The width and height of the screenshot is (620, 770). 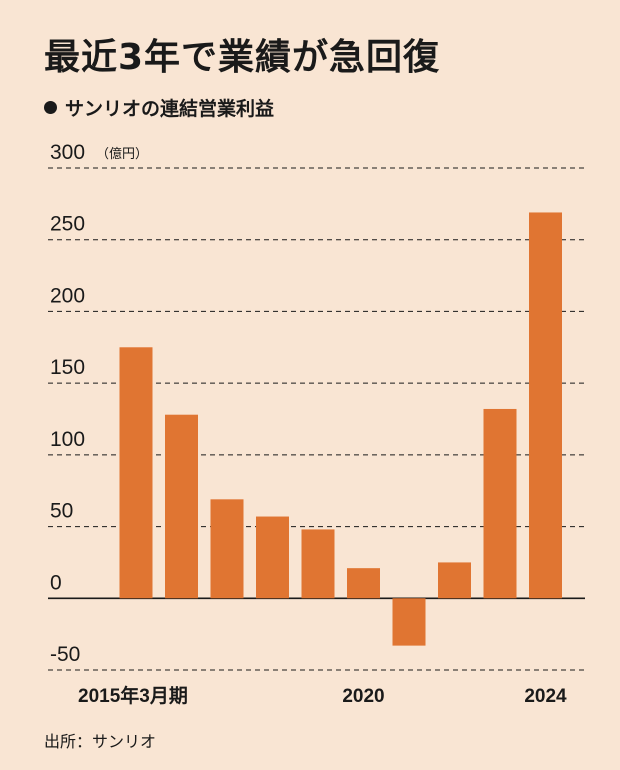 What do you see at coordinates (181, 506) in the screenshot?
I see `bar-2016` at bounding box center [181, 506].